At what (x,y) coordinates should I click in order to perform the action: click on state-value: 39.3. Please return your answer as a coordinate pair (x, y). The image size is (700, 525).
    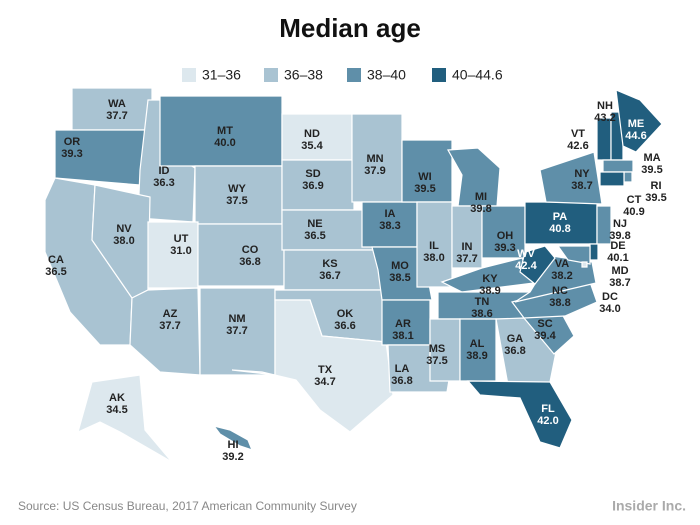
    Looking at the image, I should click on (71, 154).